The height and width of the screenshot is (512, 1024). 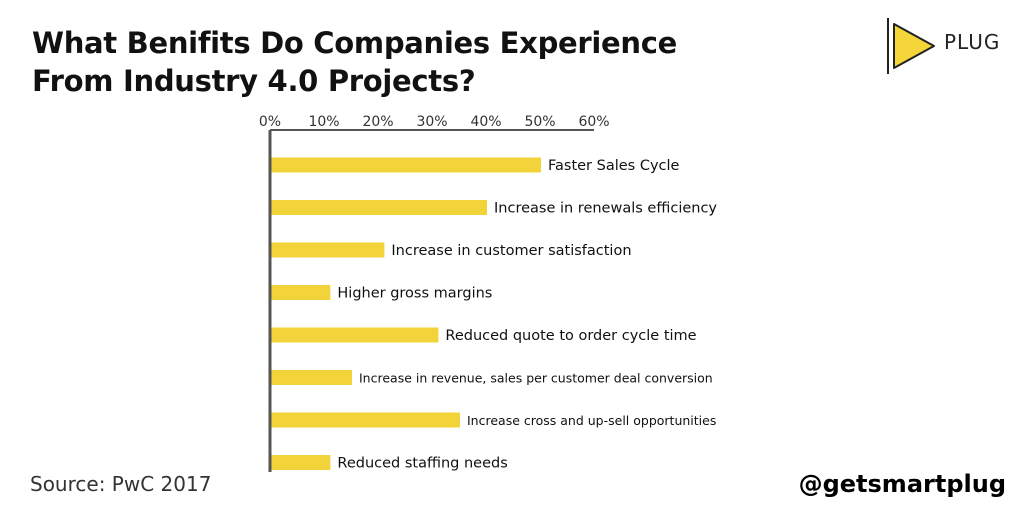 I want to click on source-note: Source: PwC 2017, so click(x=121, y=484).